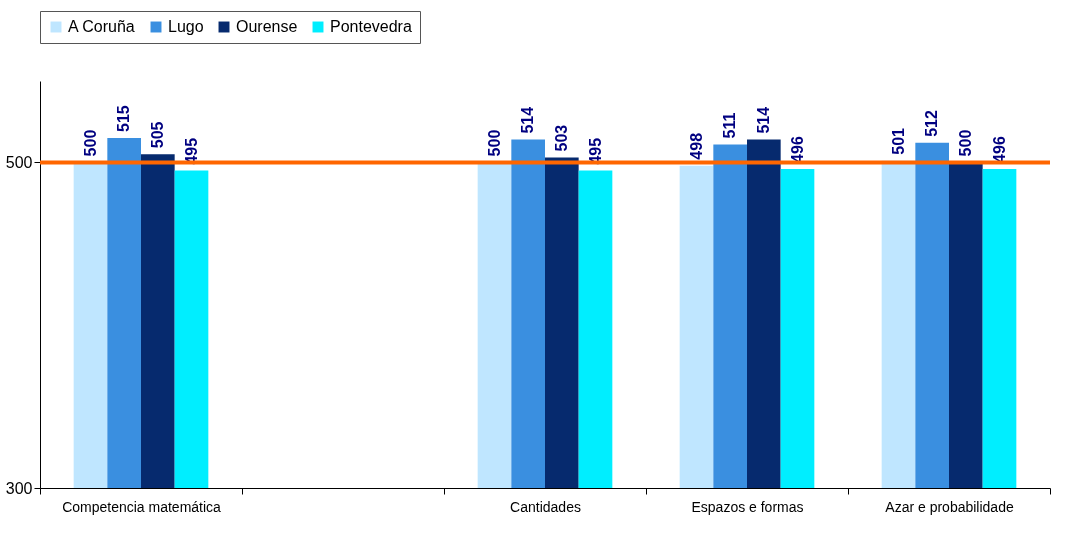  What do you see at coordinates (696, 146) in the screenshot?
I see `data-label: 498` at bounding box center [696, 146].